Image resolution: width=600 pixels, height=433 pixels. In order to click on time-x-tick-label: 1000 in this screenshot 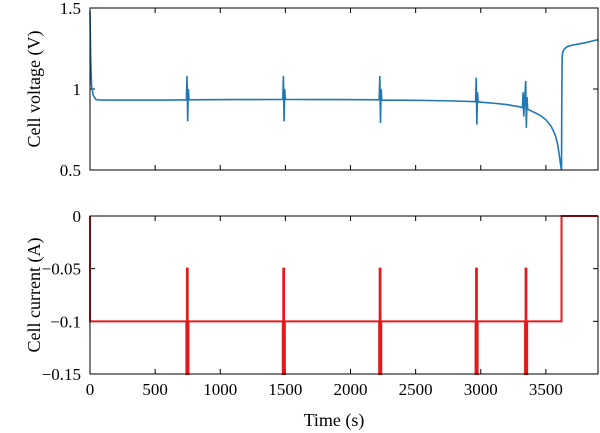, I will do `click(220, 389)`.